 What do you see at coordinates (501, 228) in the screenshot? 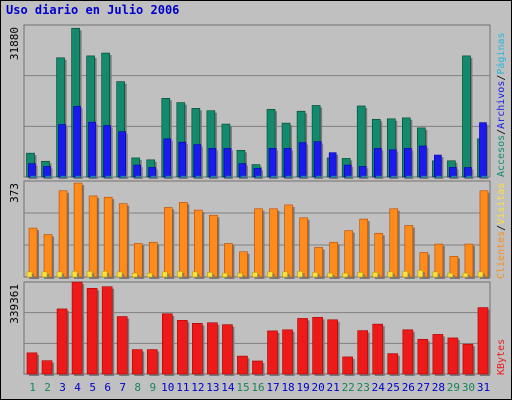
I see `legend-clientes-visitas-part-1: /` at bounding box center [501, 228].